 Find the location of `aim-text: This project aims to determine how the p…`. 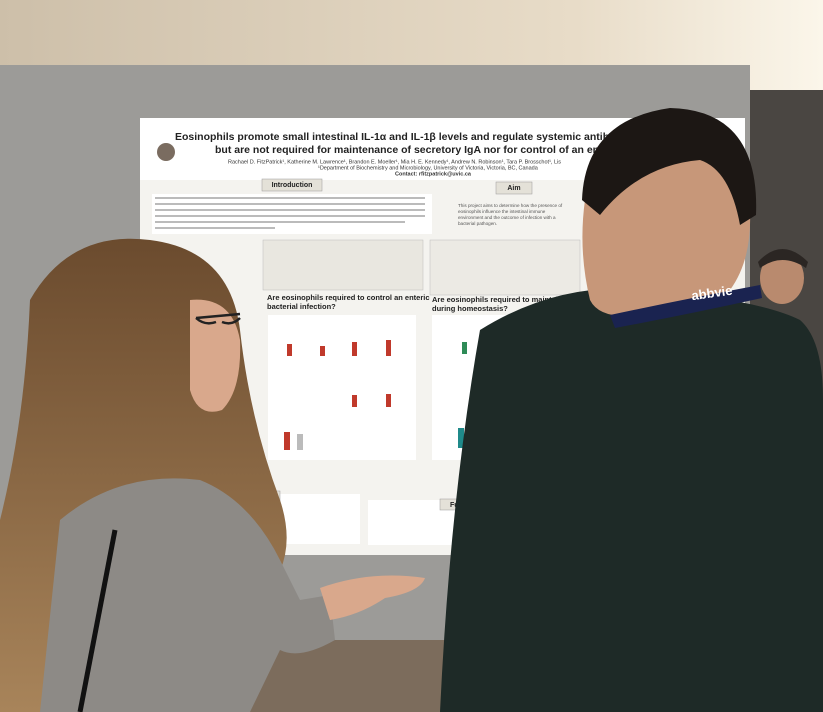

aim-text: This project aims to determine how the p… is located at coordinates (510, 205).